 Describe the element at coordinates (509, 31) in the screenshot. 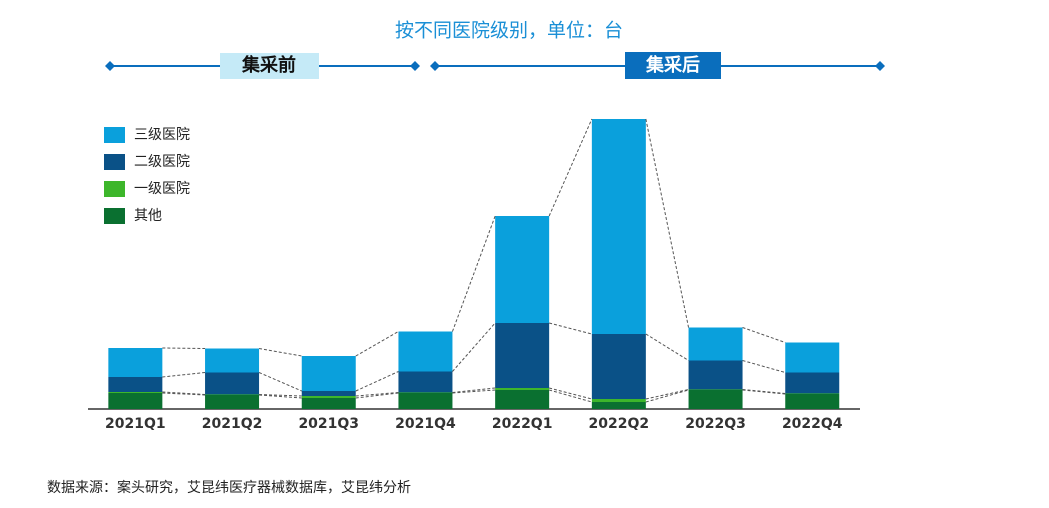

I see `chart-title: 按不同医院级别，单位：台` at that location.